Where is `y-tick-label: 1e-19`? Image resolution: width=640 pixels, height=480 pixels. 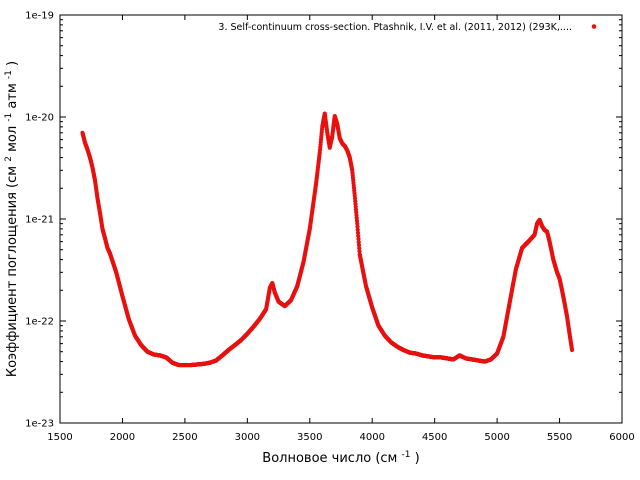 y-tick-label: 1e-19 is located at coordinates (39, 16).